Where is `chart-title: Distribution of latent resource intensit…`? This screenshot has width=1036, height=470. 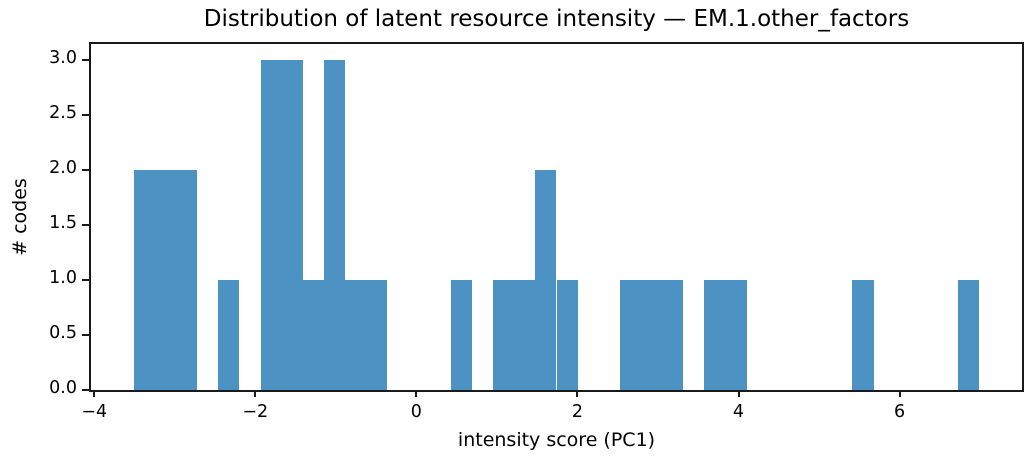 chart-title: Distribution of latent resource intensit… is located at coordinates (556, 19).